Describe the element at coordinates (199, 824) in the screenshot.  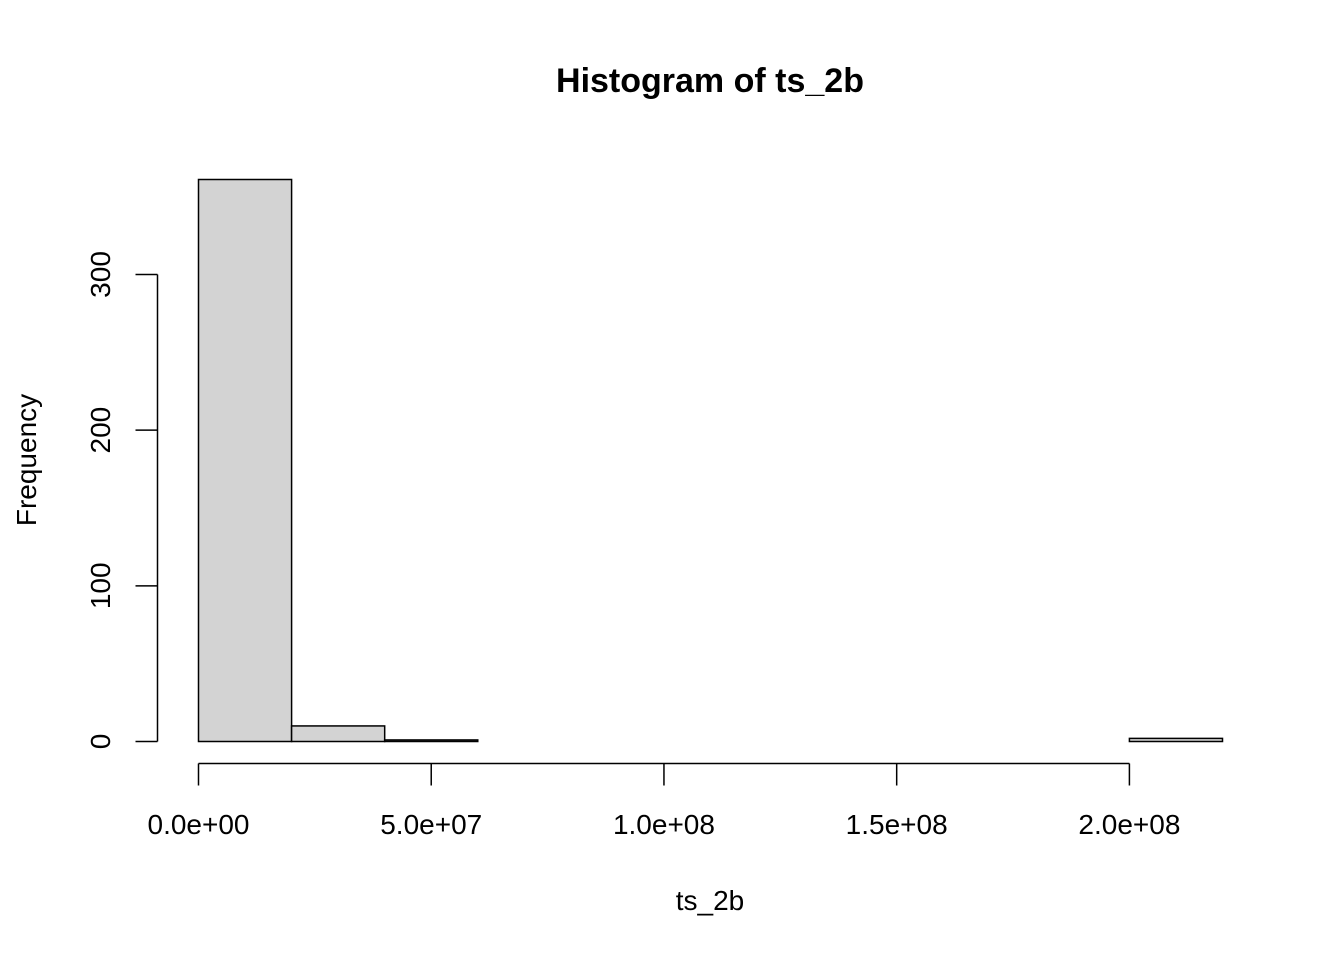
I see `x-tick-label: 0.0e+00` at that location.